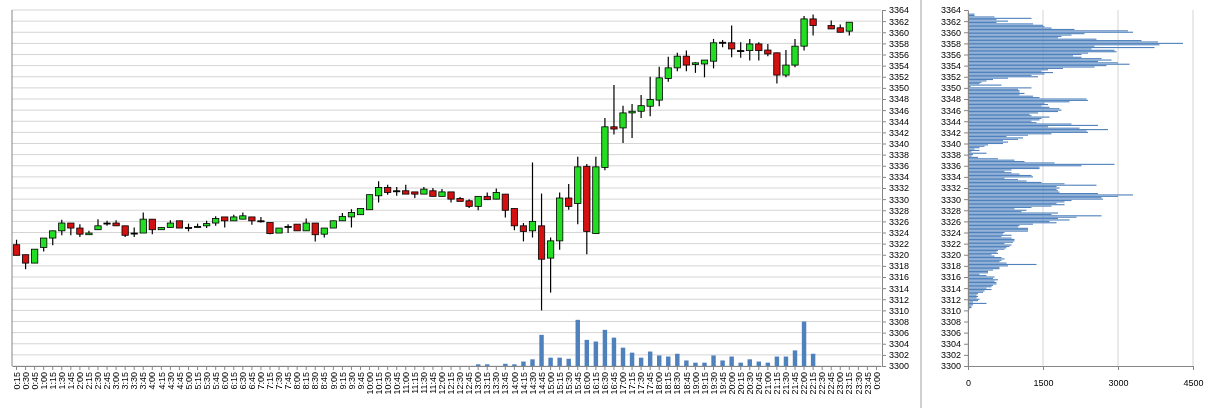 The width and height of the screenshot is (1211, 408). I want to click on x-tick-label: 12:00, so click(442, 383).